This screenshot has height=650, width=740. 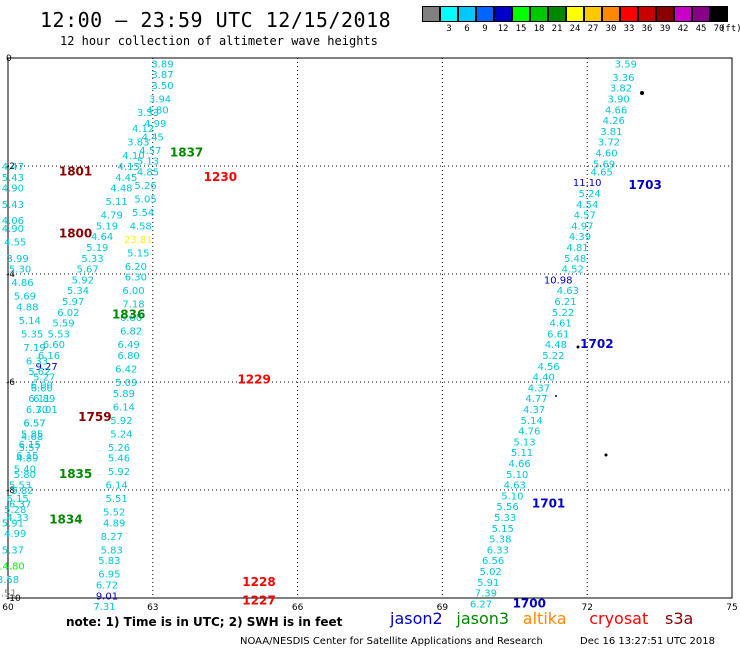 What do you see at coordinates (94, 417) in the screenshot?
I see `pass-time-label: 1759` at bounding box center [94, 417].